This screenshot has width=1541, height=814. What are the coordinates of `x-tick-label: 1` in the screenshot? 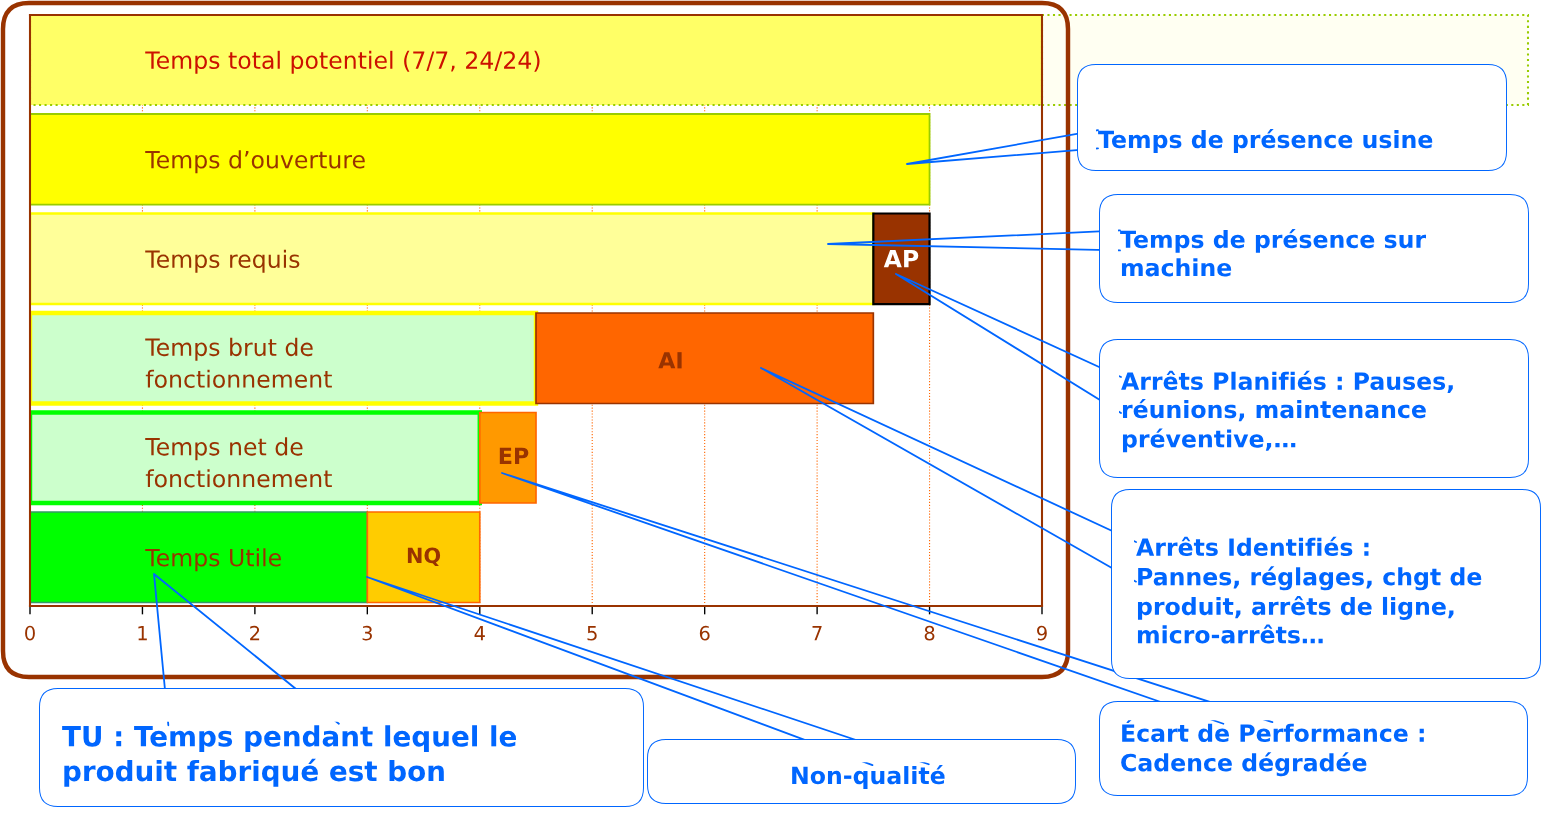 It's located at (142, 633).